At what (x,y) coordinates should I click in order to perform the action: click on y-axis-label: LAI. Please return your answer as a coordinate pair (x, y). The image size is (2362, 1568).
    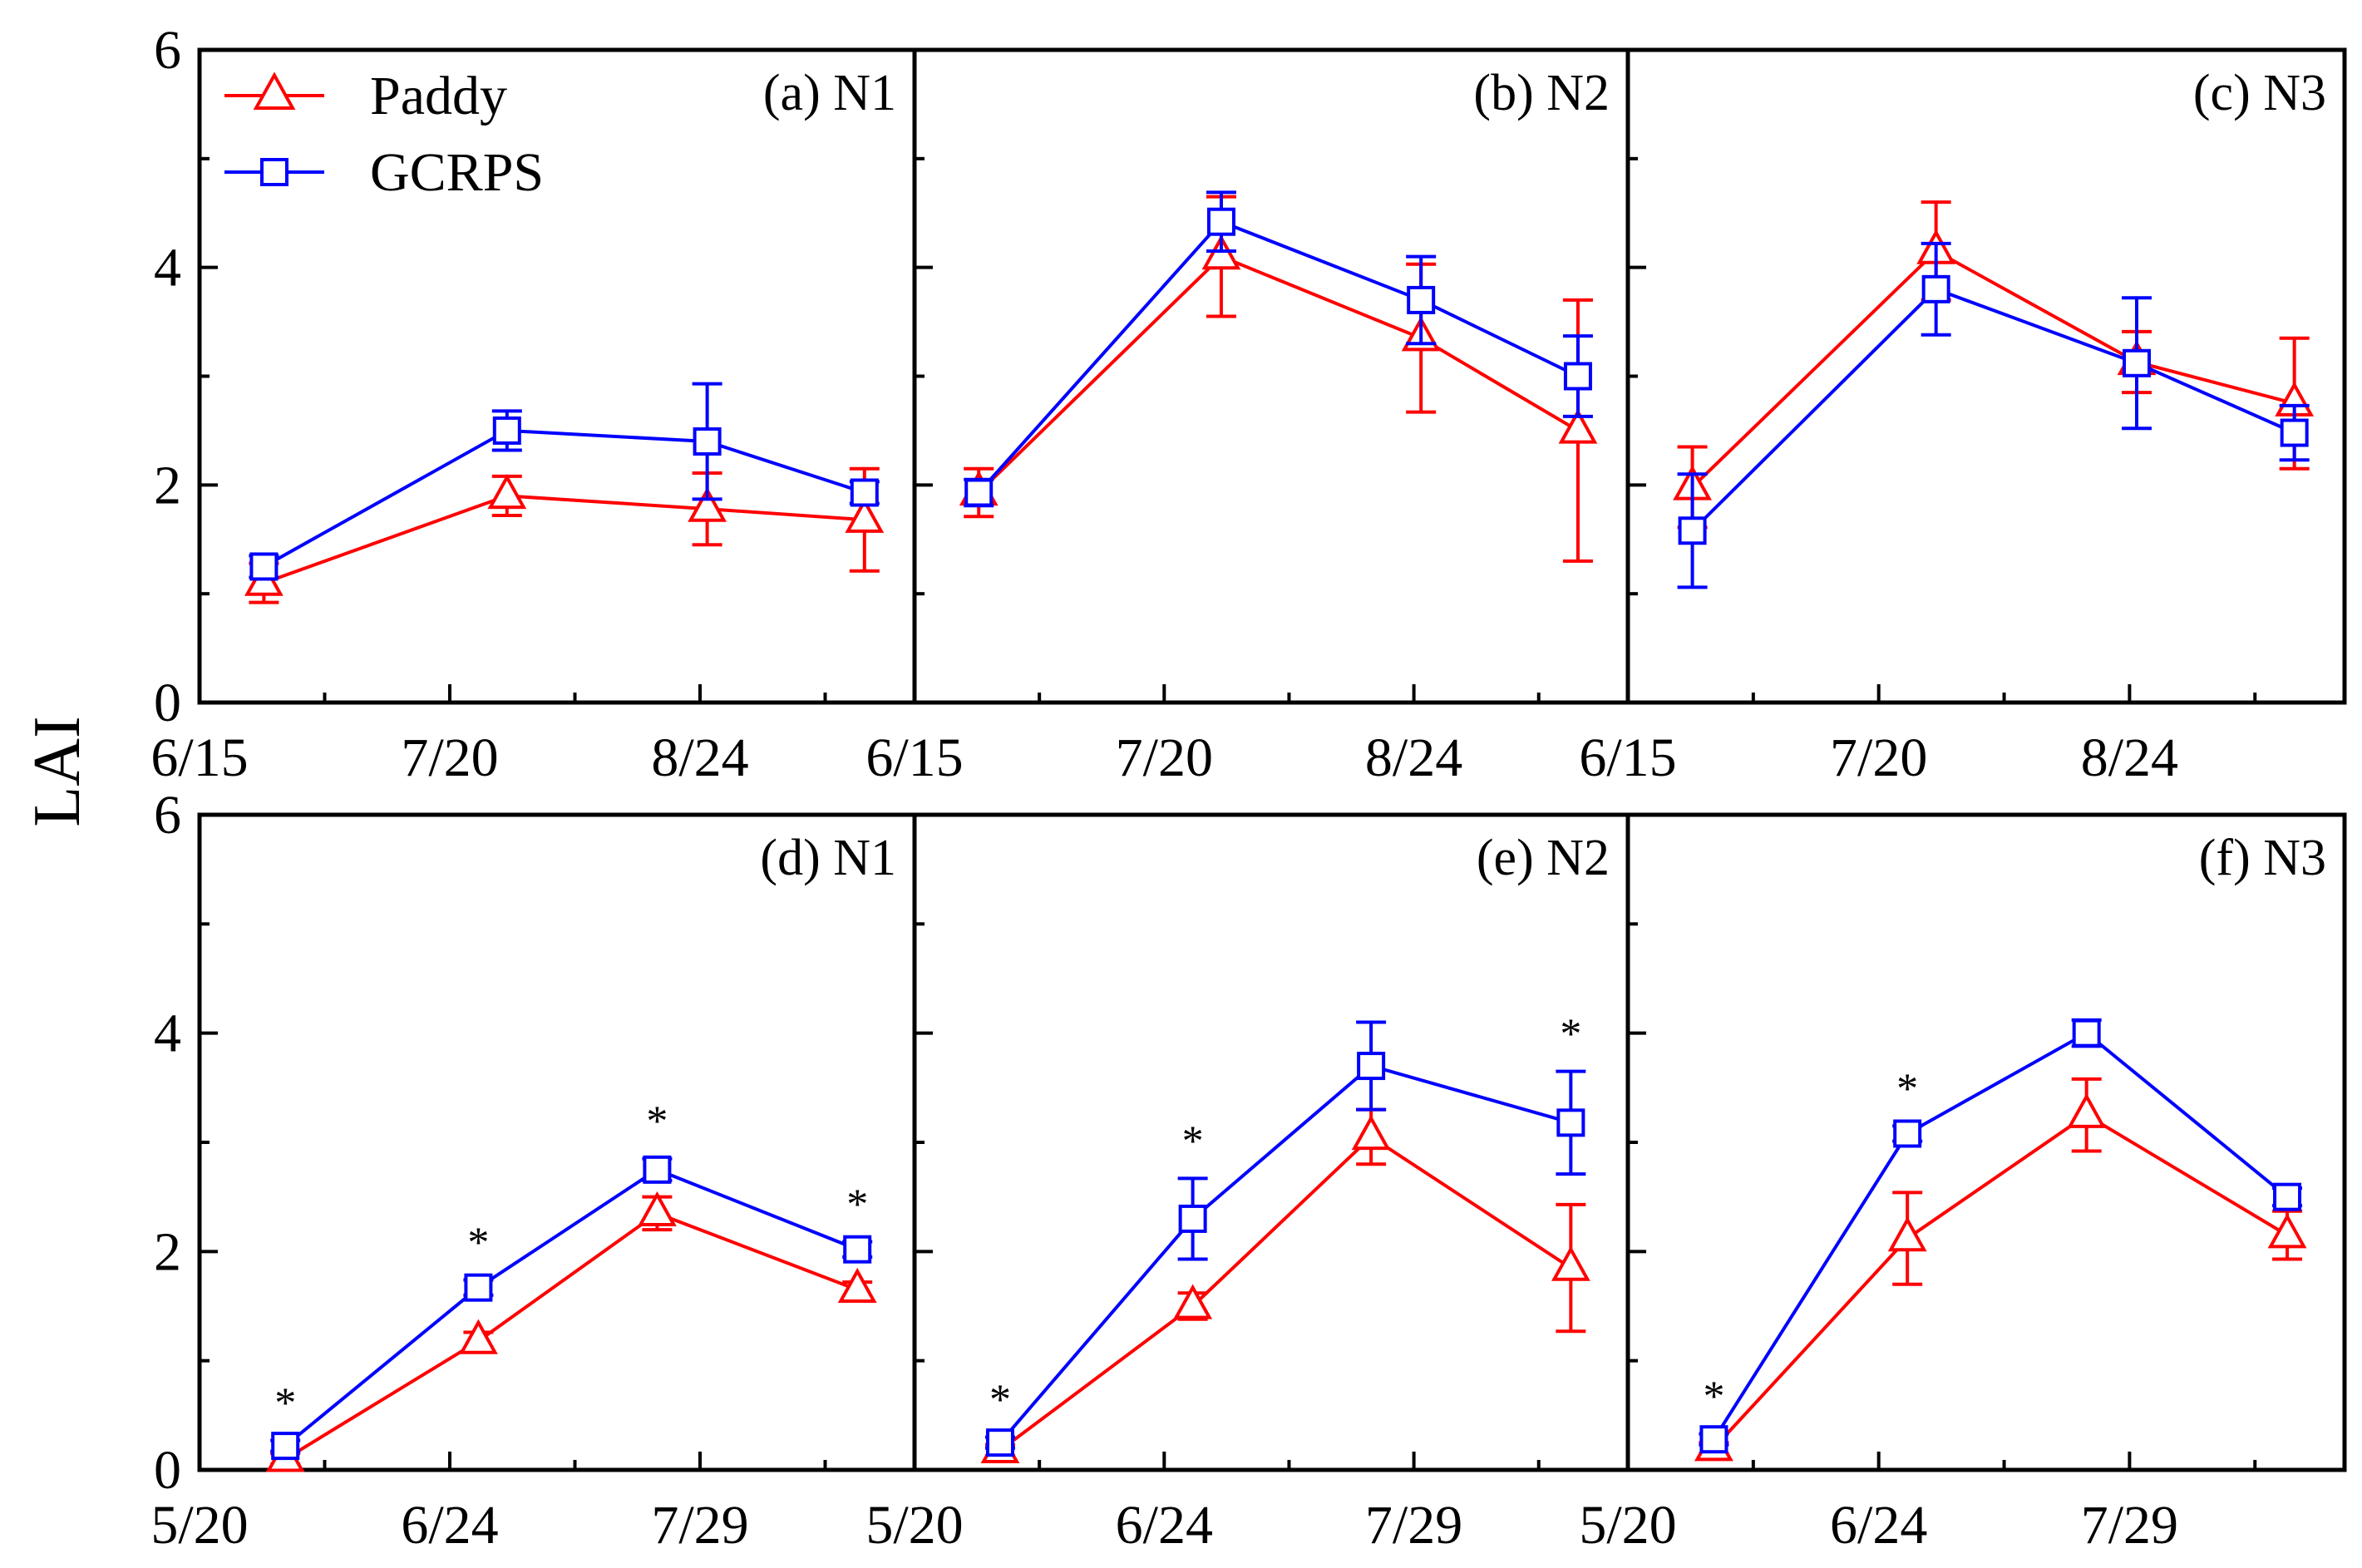
    Looking at the image, I should click on (57, 771).